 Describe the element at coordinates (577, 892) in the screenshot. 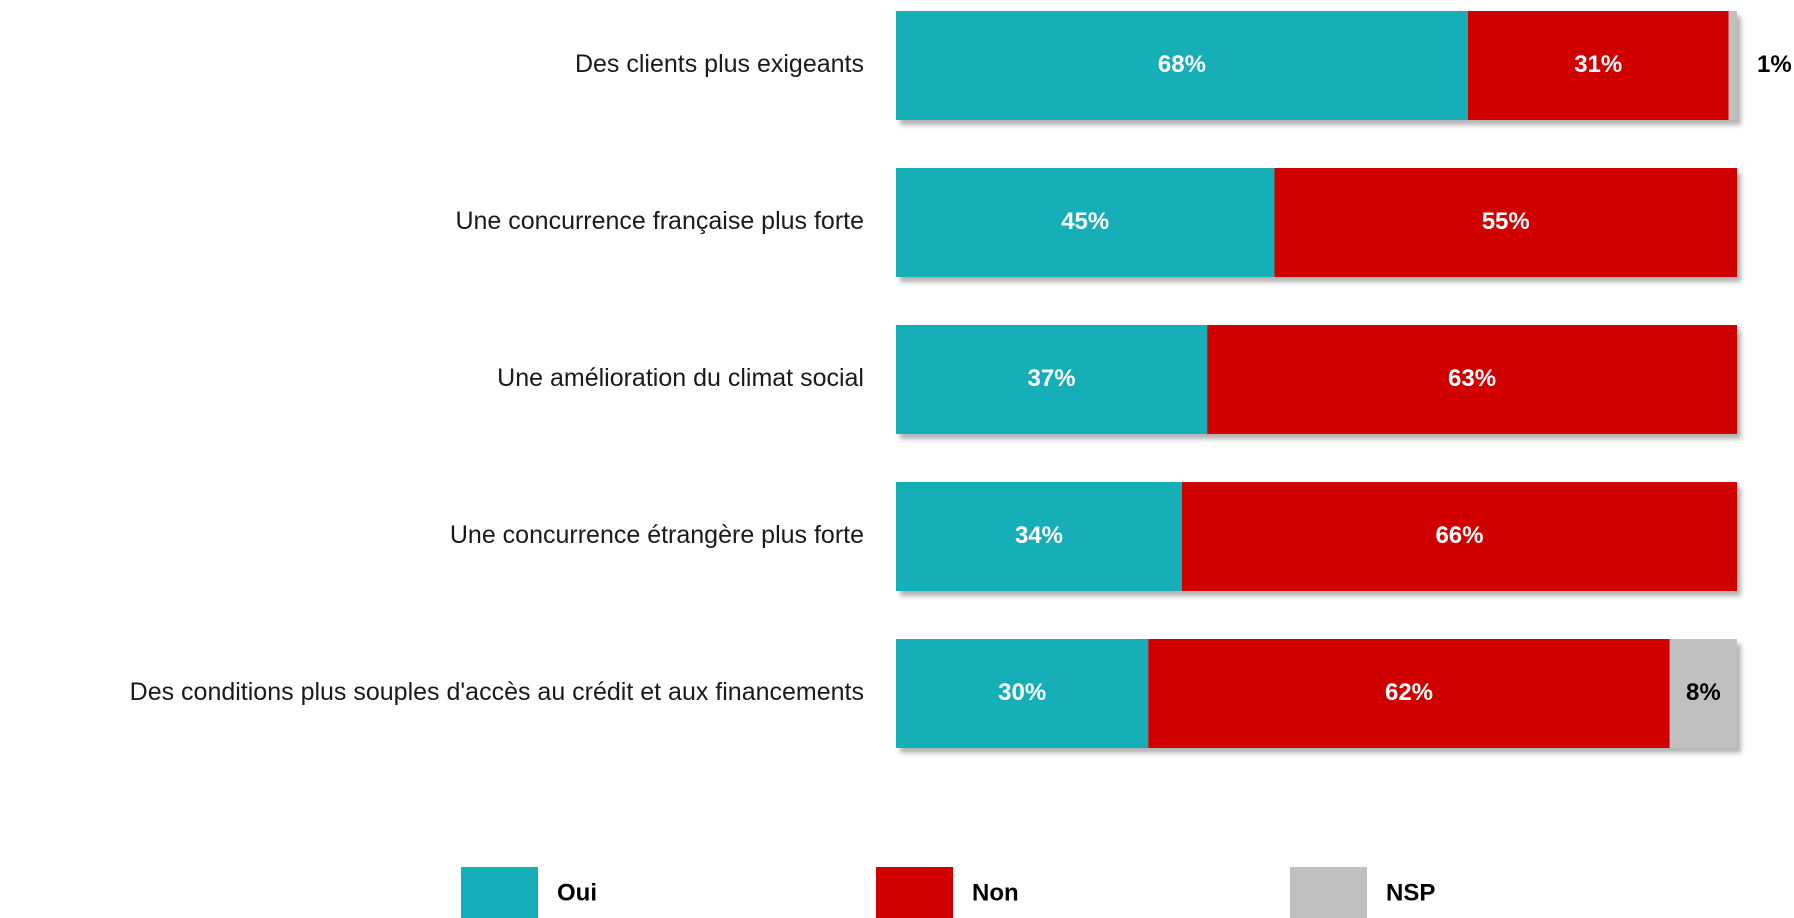

I see `legend-label: Oui` at that location.